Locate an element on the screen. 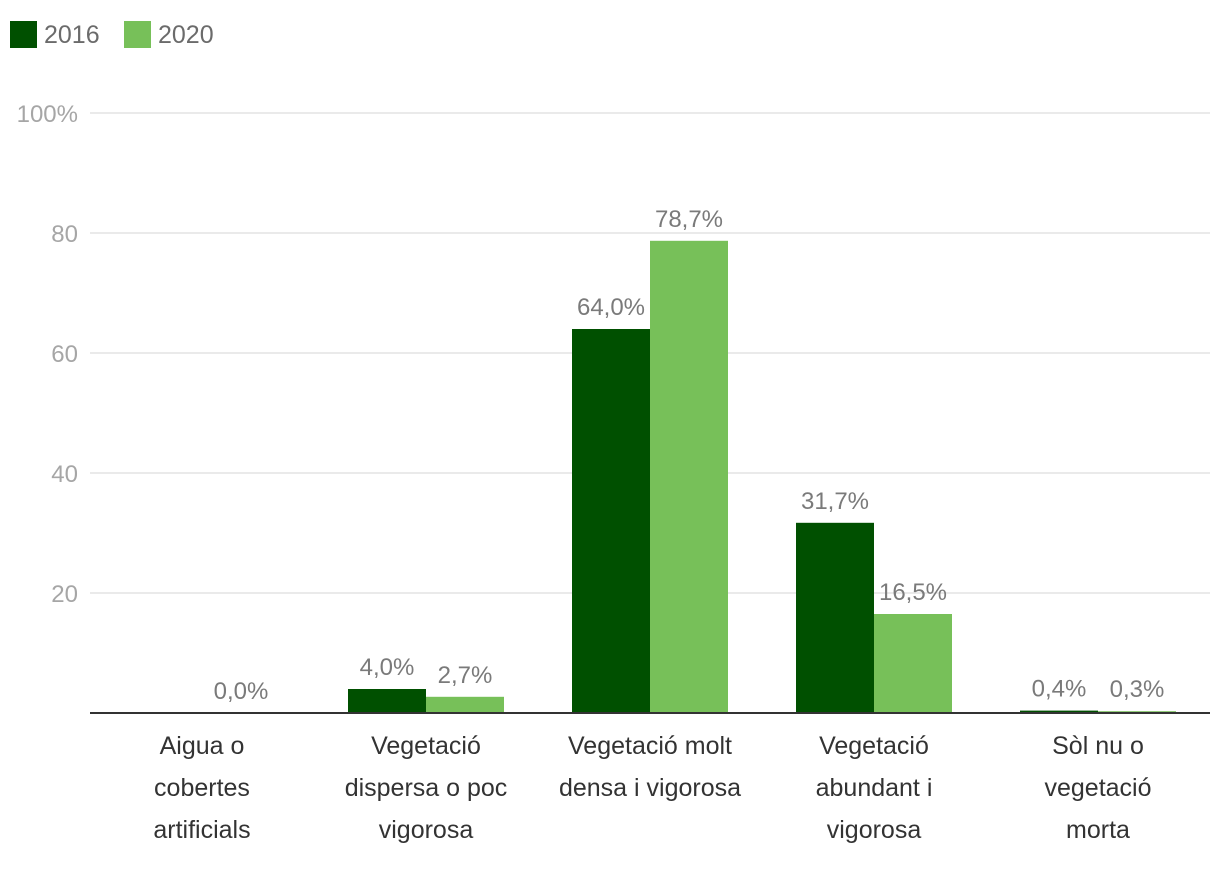 Image resolution: width=1220 pixels, height=872 pixels. legend: 2016 2020 is located at coordinates (112, 35).